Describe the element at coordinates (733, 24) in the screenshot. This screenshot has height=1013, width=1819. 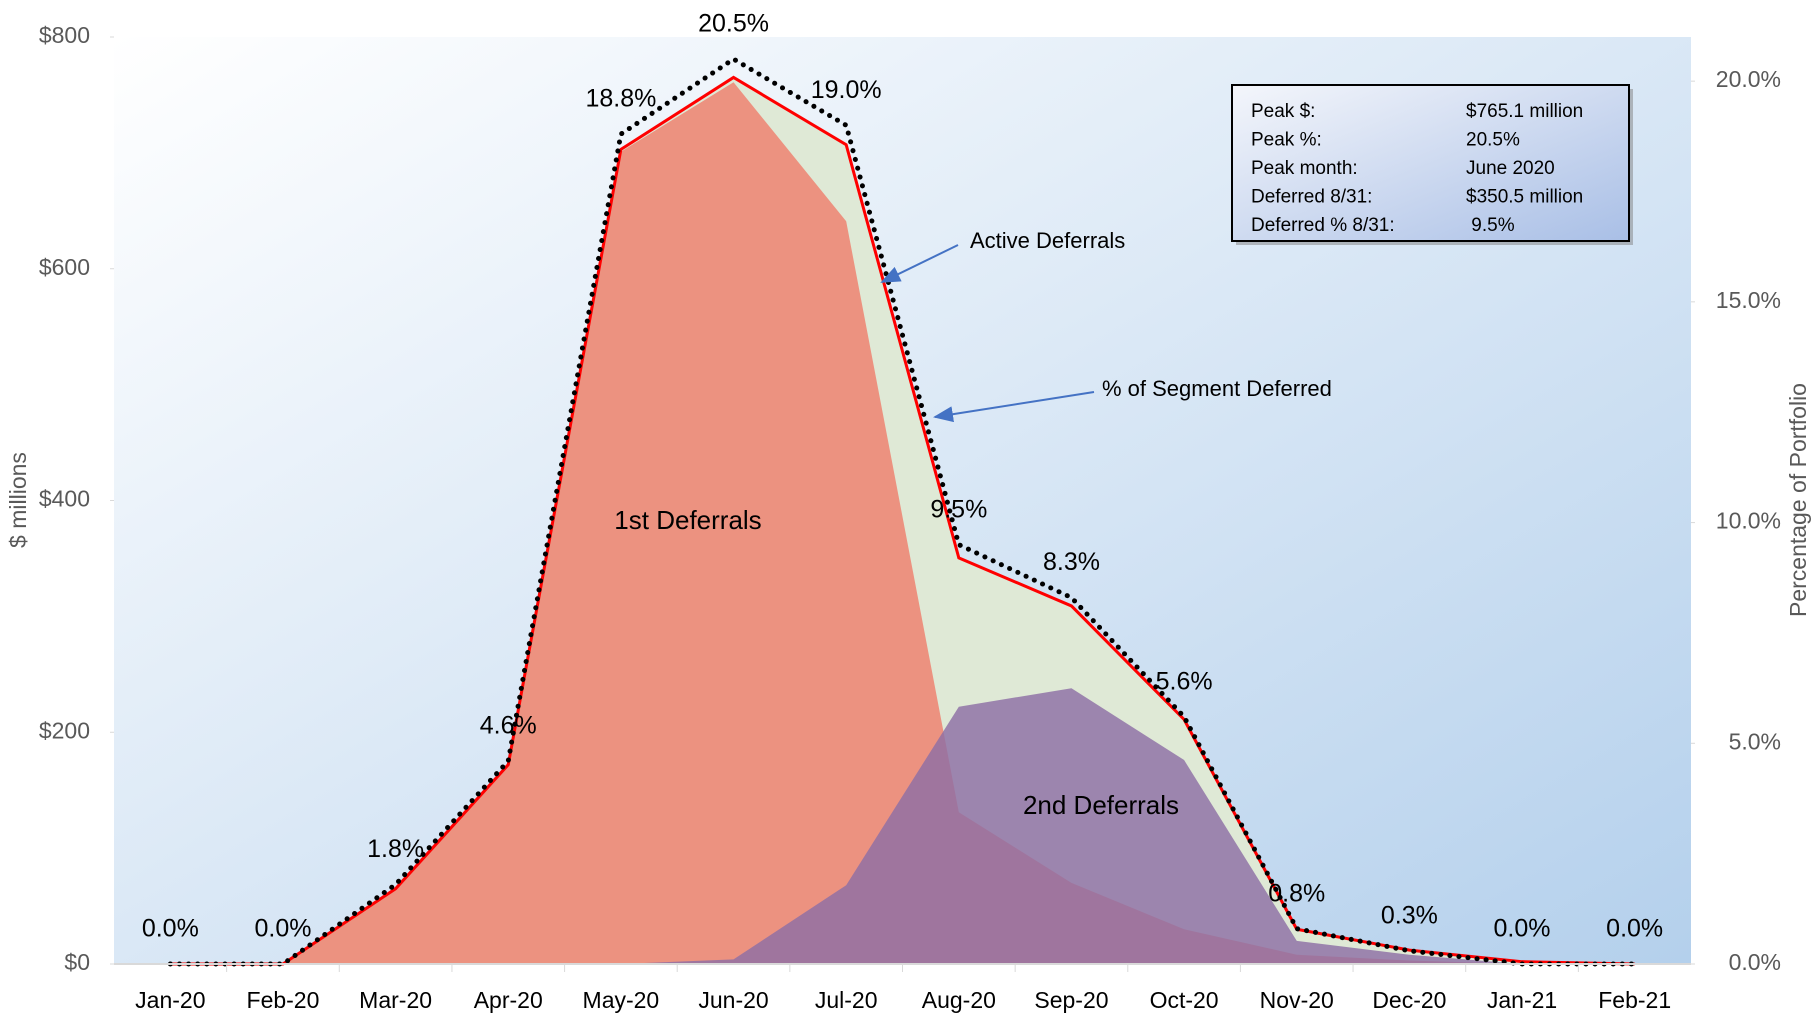
I see `data-label: 20.5%` at that location.